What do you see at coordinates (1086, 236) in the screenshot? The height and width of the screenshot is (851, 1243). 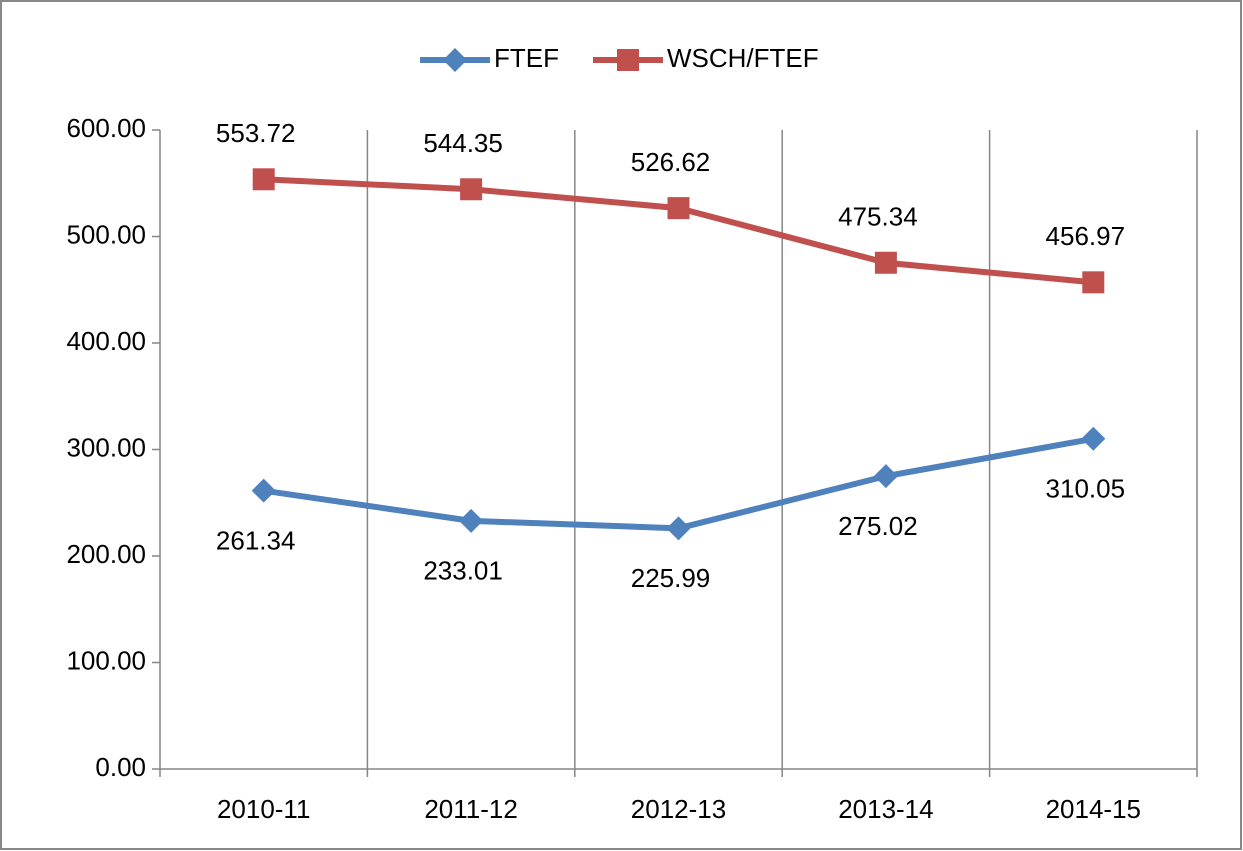 I see `data-label: 456.97` at bounding box center [1086, 236].